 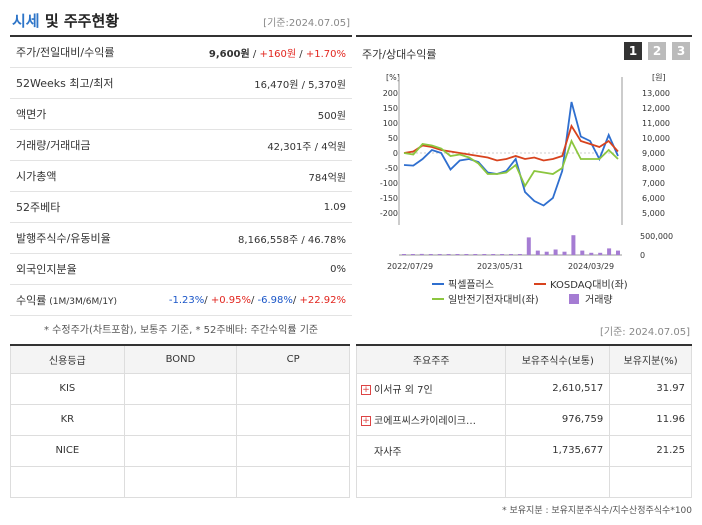 I want to click on summary-value-part: -1.23%, so click(x=186, y=300).